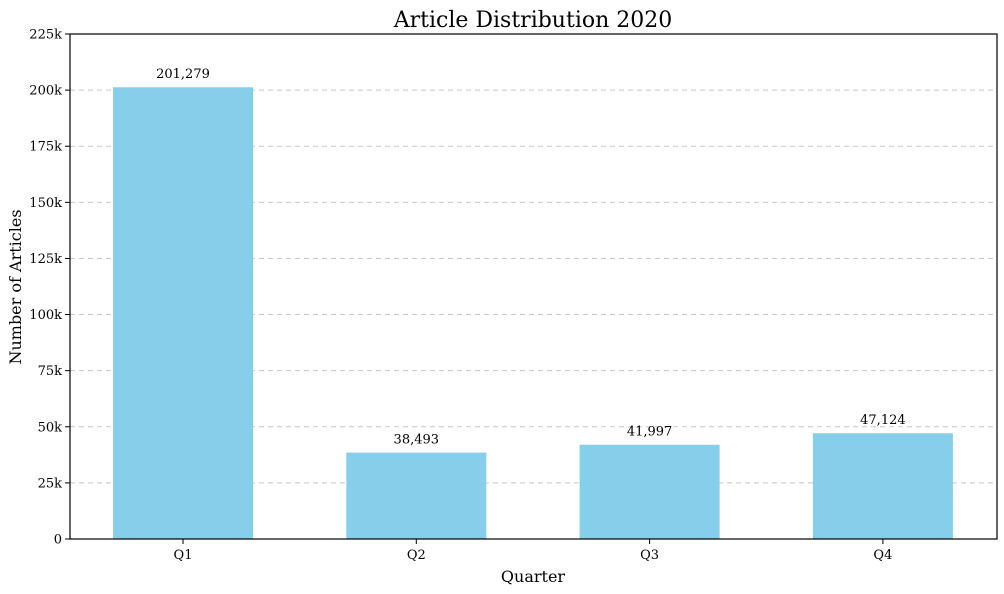 This screenshot has height=594, width=1004. What do you see at coordinates (649, 491) in the screenshot?
I see `bar-q3` at bounding box center [649, 491].